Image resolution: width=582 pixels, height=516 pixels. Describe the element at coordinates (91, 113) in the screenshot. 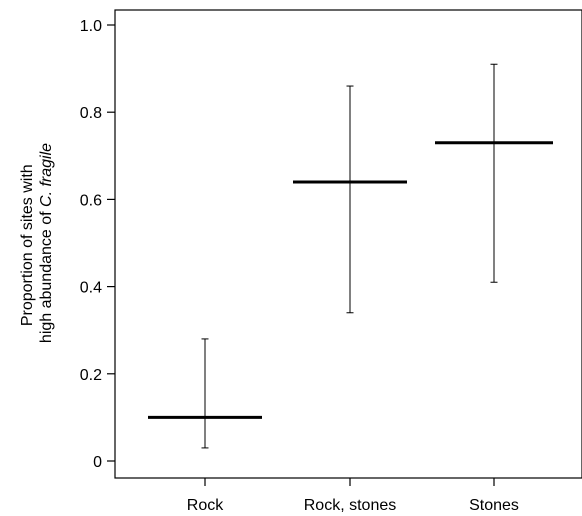

I see `y-tick-label-4: 0.8` at that location.